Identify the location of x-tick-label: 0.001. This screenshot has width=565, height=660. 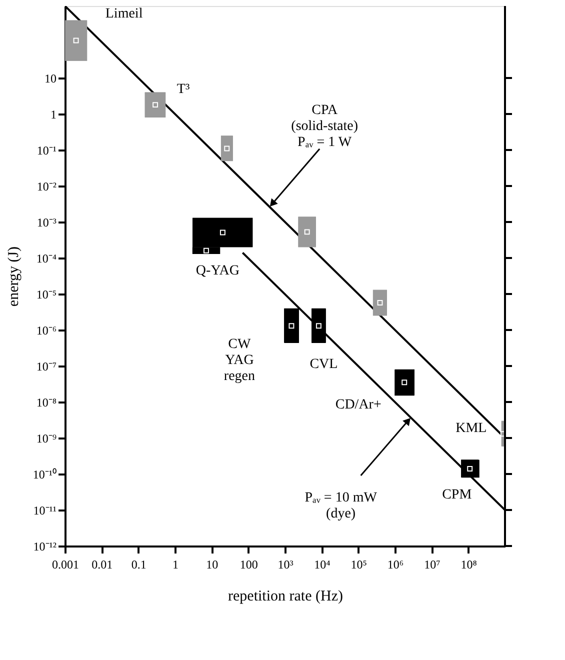
(65, 565).